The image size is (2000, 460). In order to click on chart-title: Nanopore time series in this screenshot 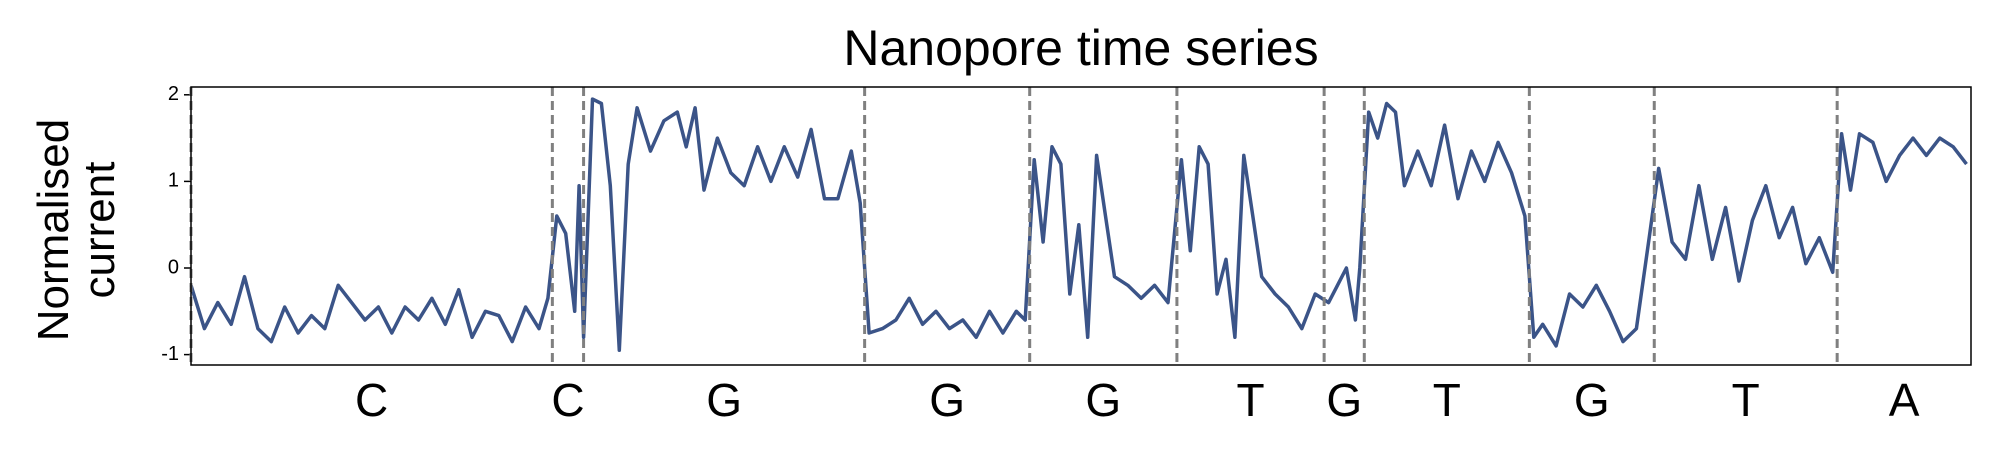, I will do `click(1080, 48)`.